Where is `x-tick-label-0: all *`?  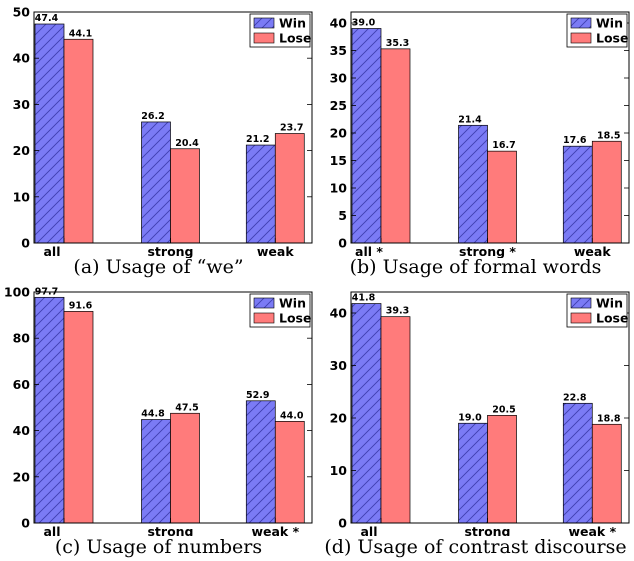 x-tick-label-0: all * is located at coordinates (369, 251).